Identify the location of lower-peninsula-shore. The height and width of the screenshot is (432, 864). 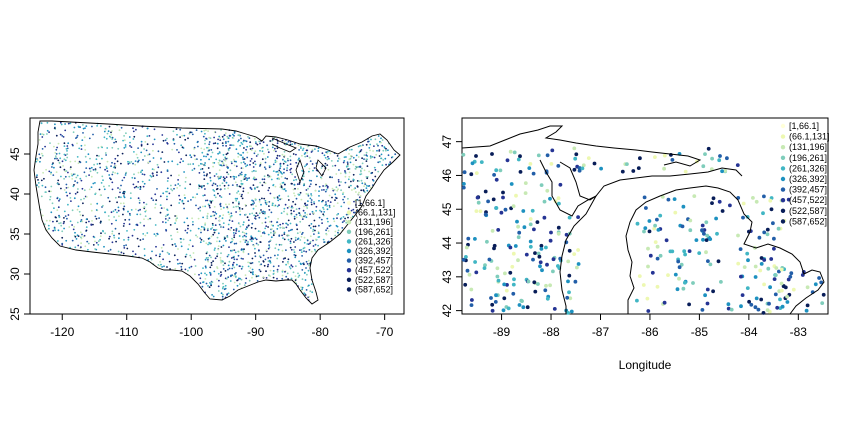
(725, 250).